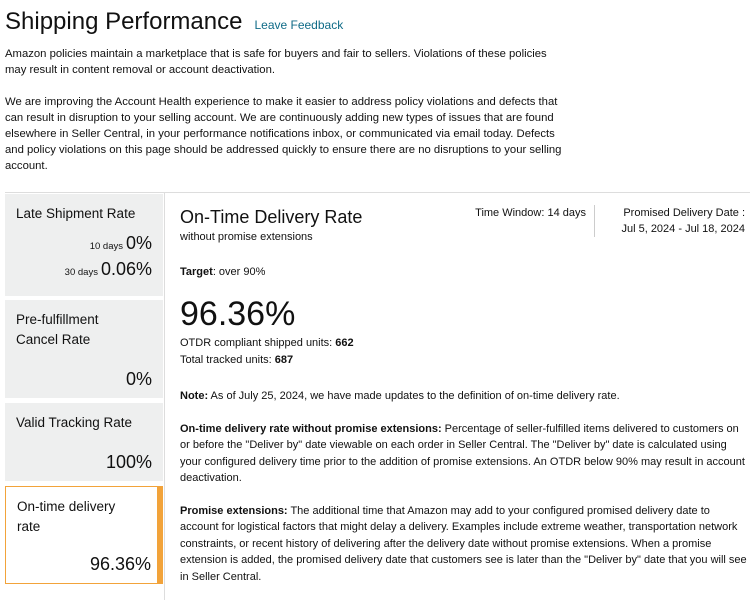 This screenshot has width=750, height=600. I want to click on metric-tab: Pre-fulfillment Cancel Rate 0%, so click(84, 349).